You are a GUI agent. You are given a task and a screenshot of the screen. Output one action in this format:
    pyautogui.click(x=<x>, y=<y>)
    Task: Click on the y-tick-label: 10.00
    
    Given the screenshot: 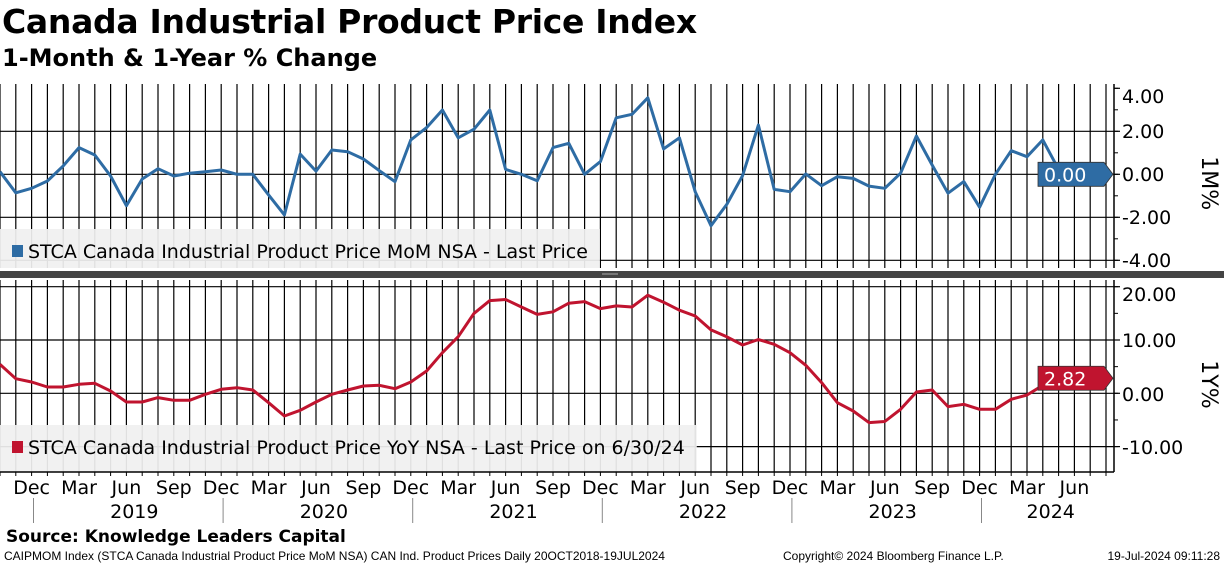 What is the action you would take?
    pyautogui.click(x=1149, y=341)
    